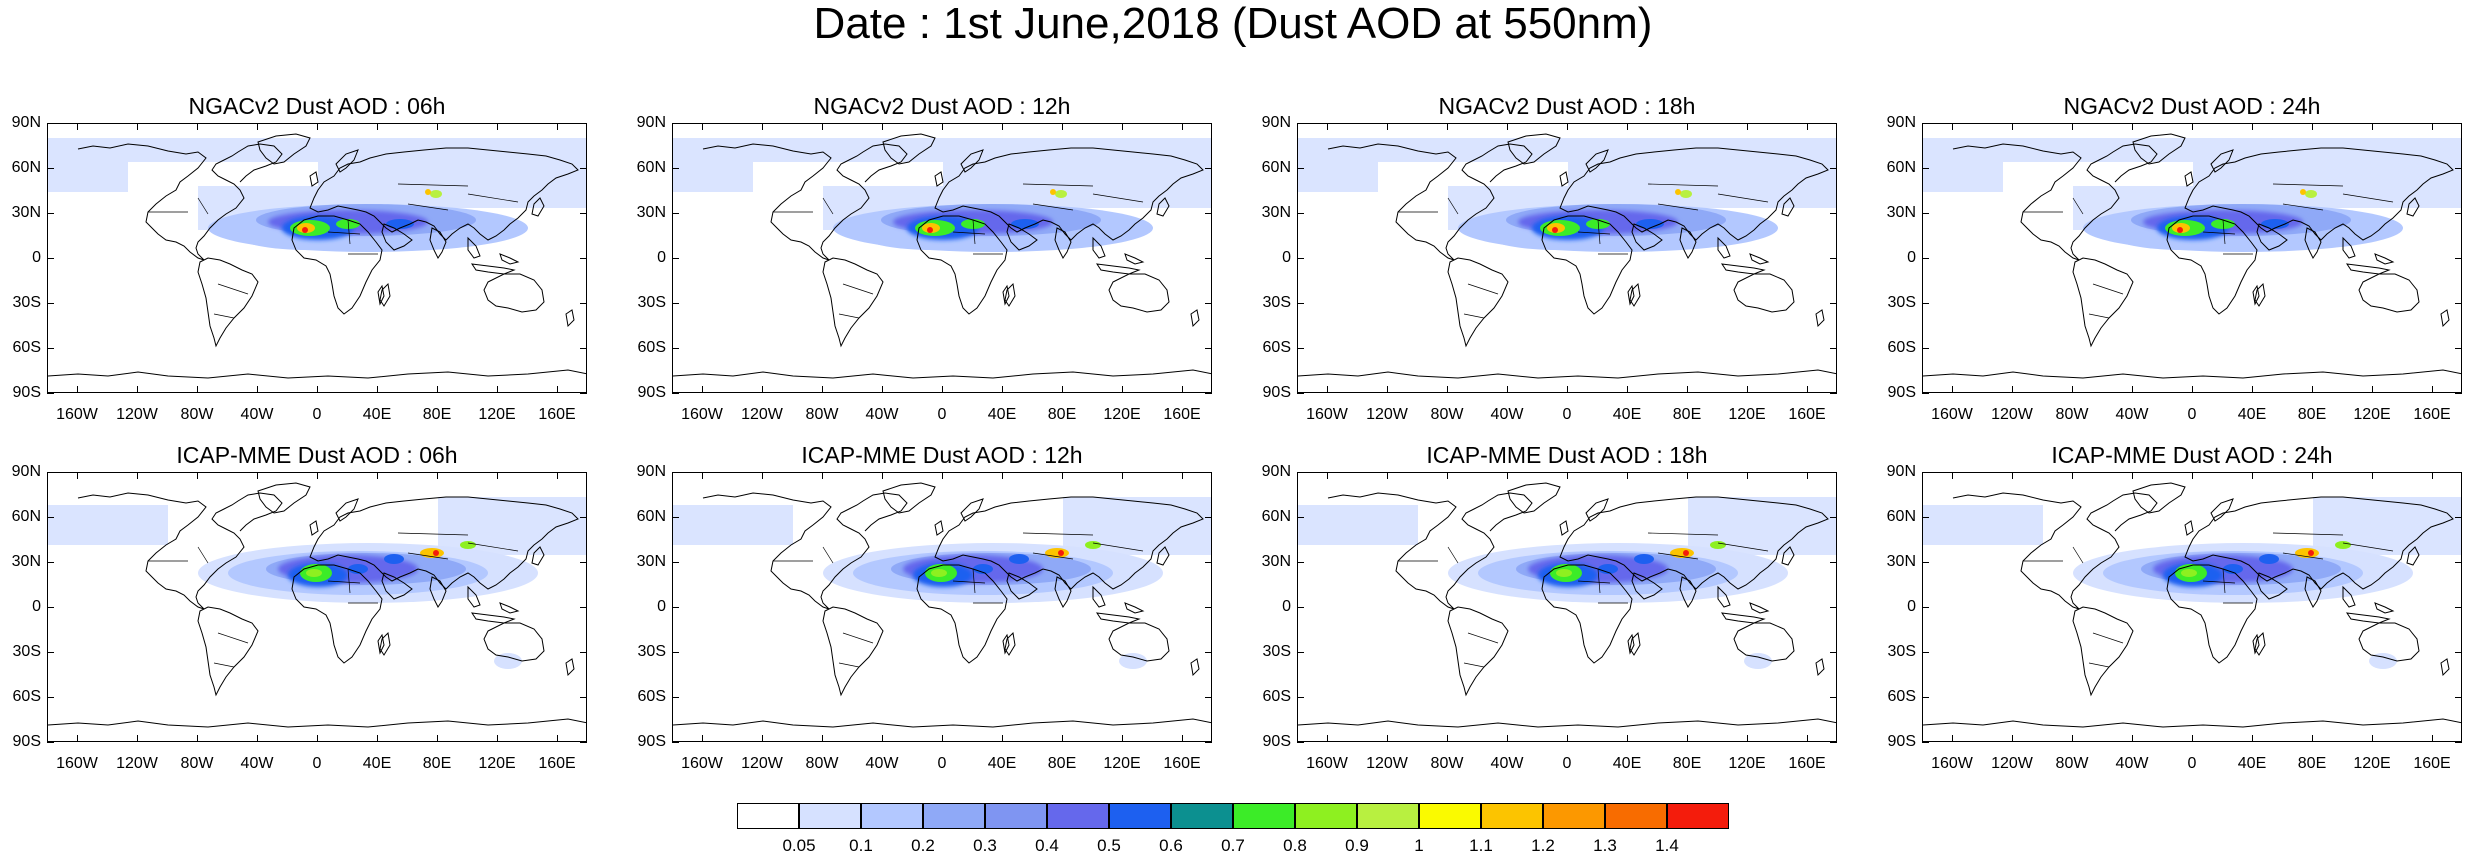 Image resolution: width=2466 pixels, height=855 pixels. Describe the element at coordinates (1667, 845) in the screenshot. I see `colorbar-label: 1.4` at that location.